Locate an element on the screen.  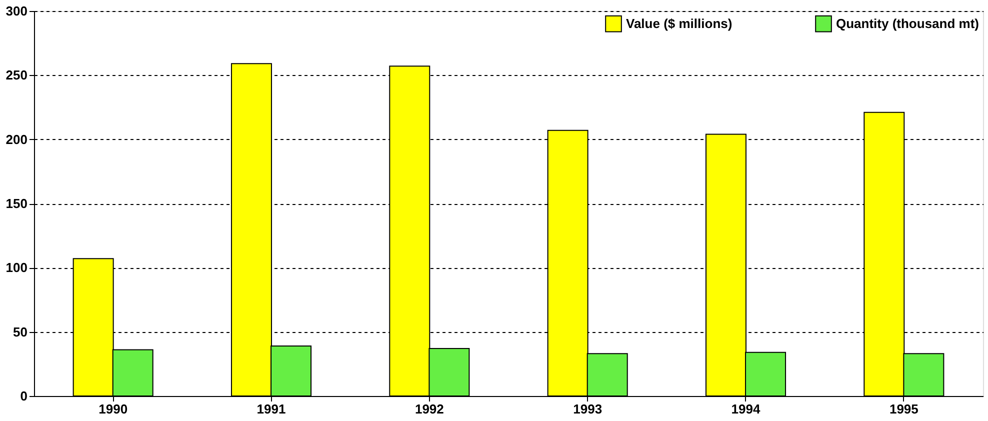
x-tick-label: 1992 is located at coordinates (429, 409).